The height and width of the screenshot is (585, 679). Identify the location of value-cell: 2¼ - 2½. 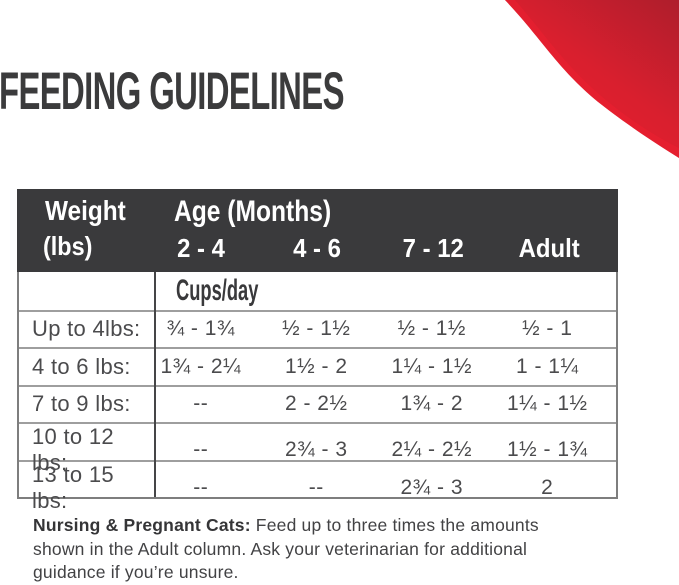
(432, 449).